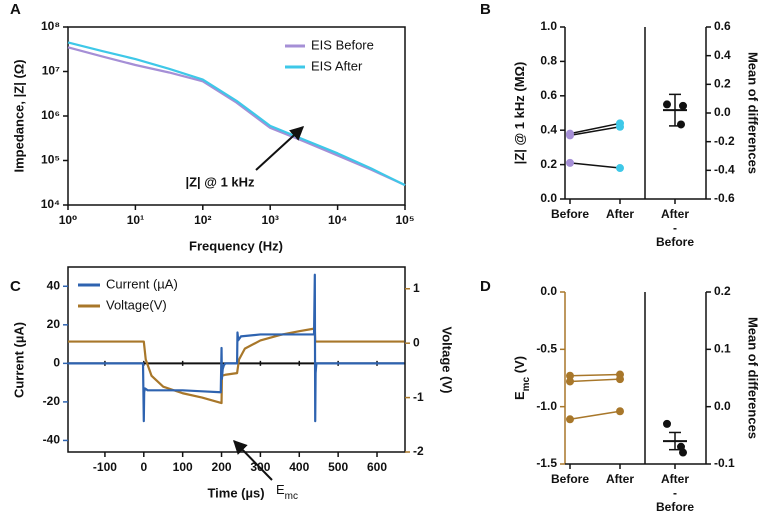  What do you see at coordinates (724, 198) in the screenshot?
I see `y-tick-label: -0.6` at bounding box center [724, 198].